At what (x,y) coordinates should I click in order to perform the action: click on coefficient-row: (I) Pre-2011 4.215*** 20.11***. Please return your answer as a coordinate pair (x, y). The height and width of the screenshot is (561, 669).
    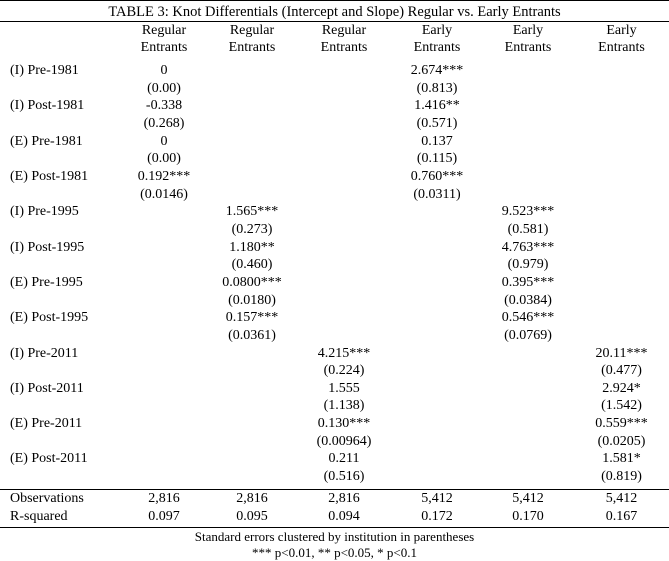
    Looking at the image, I should click on (334, 354).